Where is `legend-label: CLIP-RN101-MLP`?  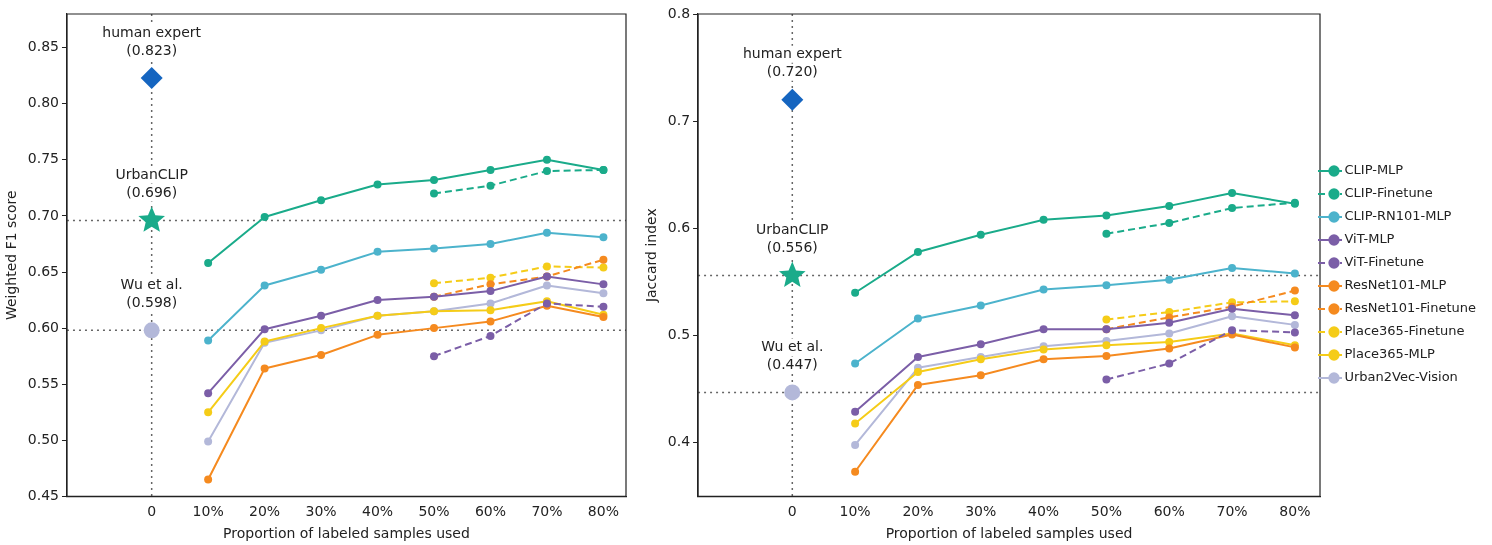
legend-label: CLIP-RN101-MLP is located at coordinates (1398, 216).